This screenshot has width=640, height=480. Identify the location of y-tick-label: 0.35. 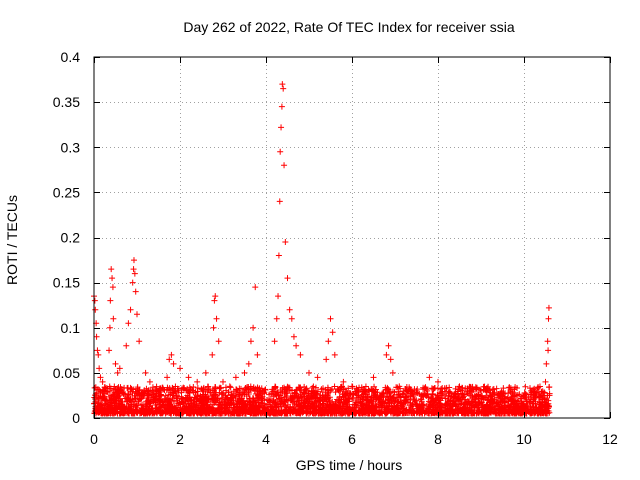
(66, 102).